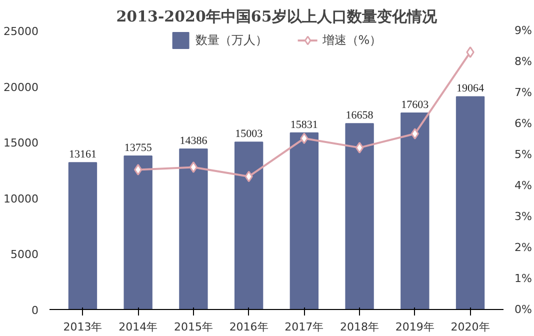 This screenshot has height=336, width=534. Describe the element at coordinates (523, 123) in the screenshot. I see `y2-tick-label: 6%` at that location.